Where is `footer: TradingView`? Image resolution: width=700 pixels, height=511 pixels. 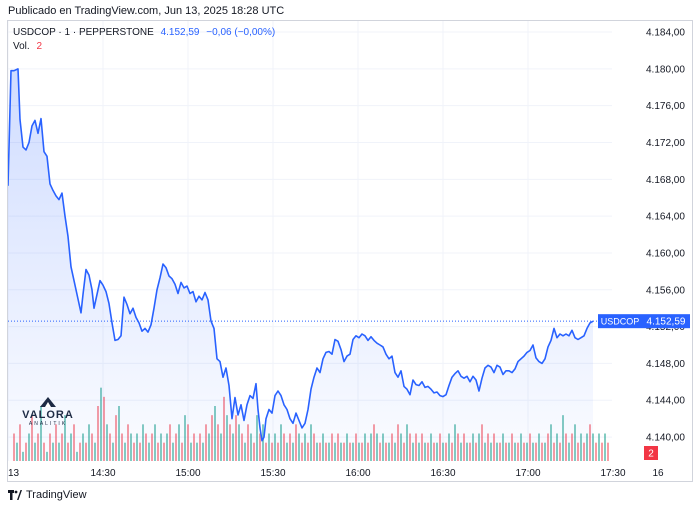 footer: TradingView is located at coordinates (47, 495).